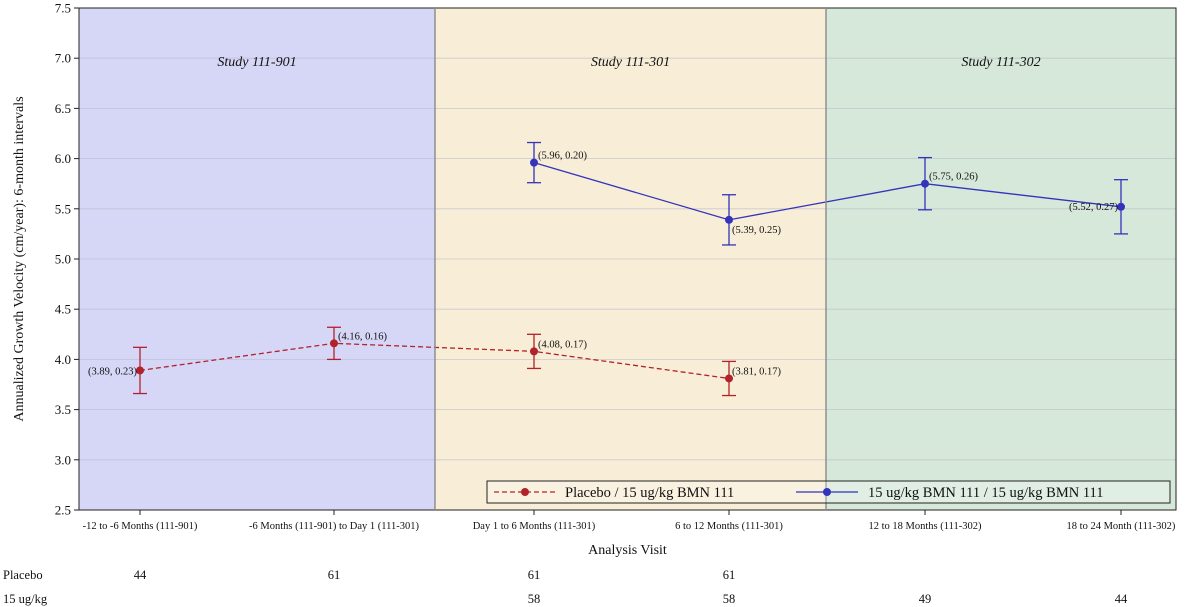 The width and height of the screenshot is (1186, 607). Describe the element at coordinates (649, 493) in the screenshot. I see `legend-label-placebo-15-ug-kg-bmn-111: Placebo / 15 ug/kg BMN 111` at that location.